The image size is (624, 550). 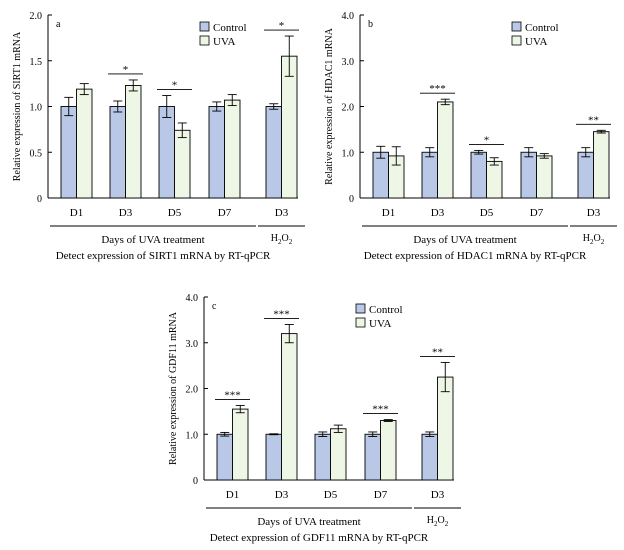 I want to click on y-tick-label: 3.0, so click(x=348, y=62).